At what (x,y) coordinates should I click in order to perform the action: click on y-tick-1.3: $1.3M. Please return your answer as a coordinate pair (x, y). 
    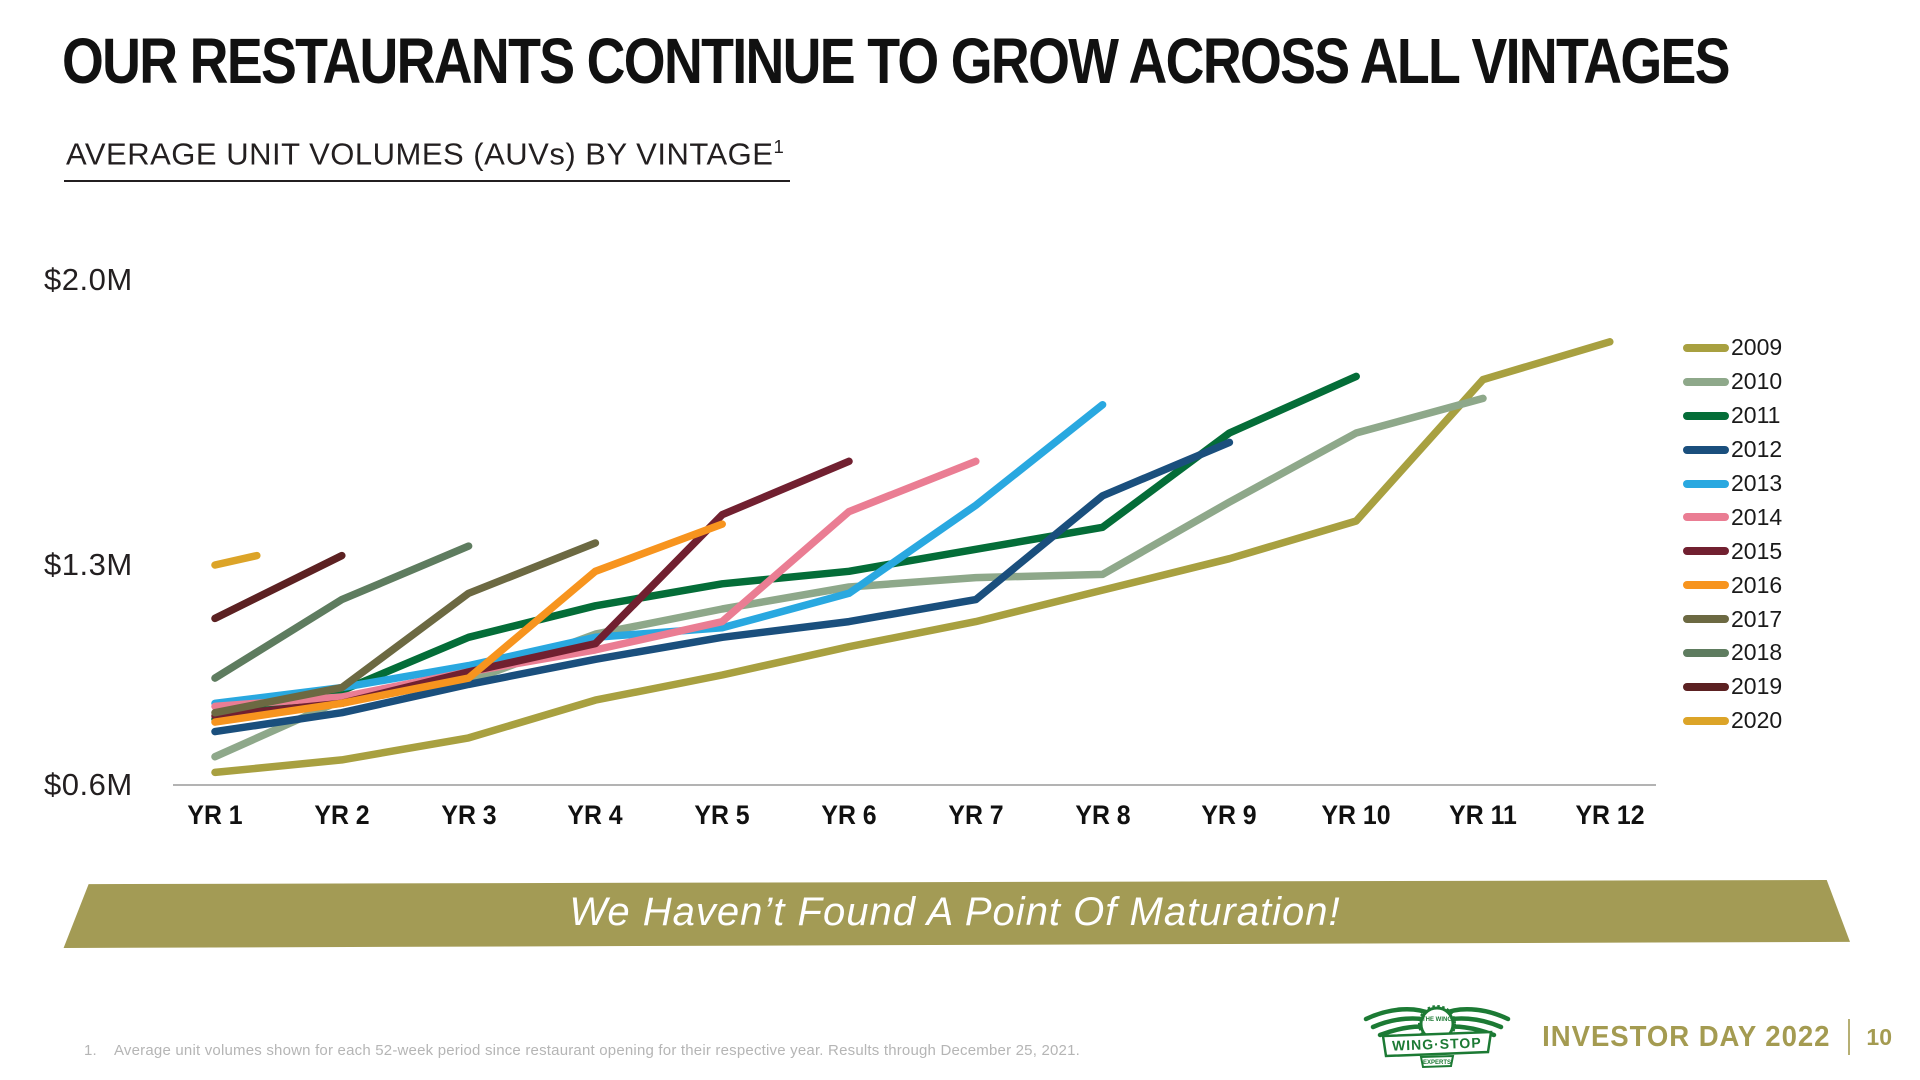
    Looking at the image, I should click on (88, 564).